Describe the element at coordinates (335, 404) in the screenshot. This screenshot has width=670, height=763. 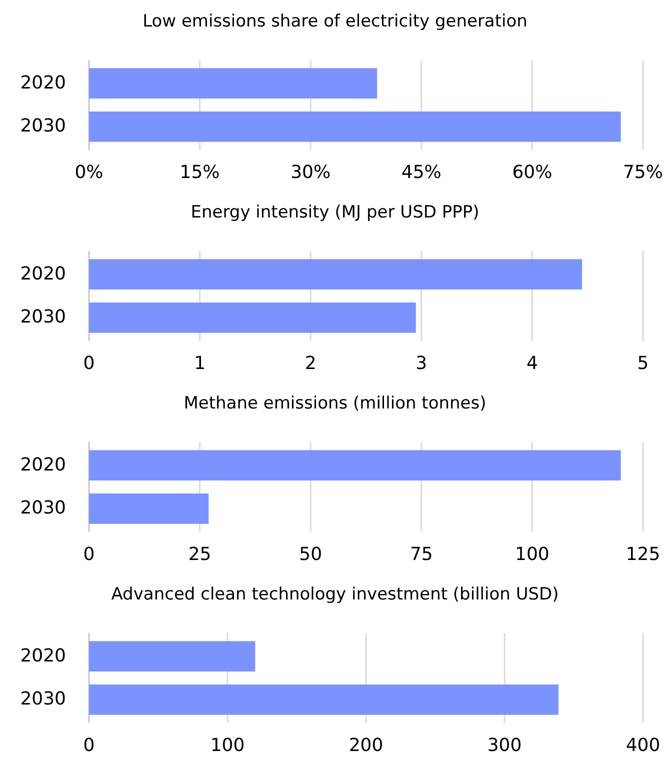
I see `chart-title: Methane emissions (million tonnes)` at that location.